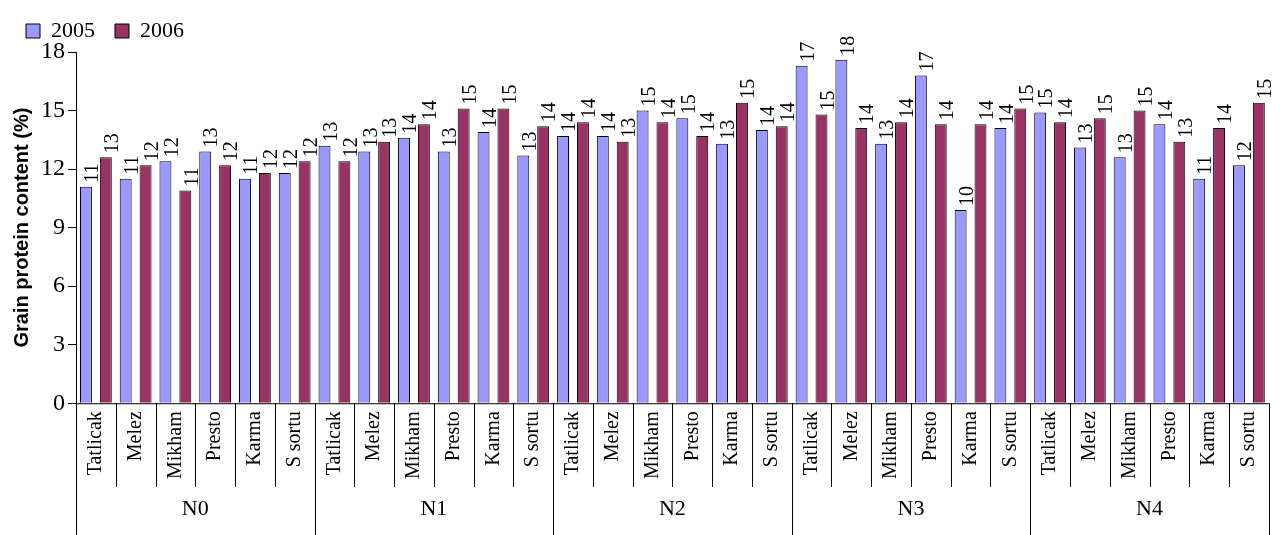  What do you see at coordinates (195, 507) in the screenshot?
I see `text: N0` at bounding box center [195, 507].